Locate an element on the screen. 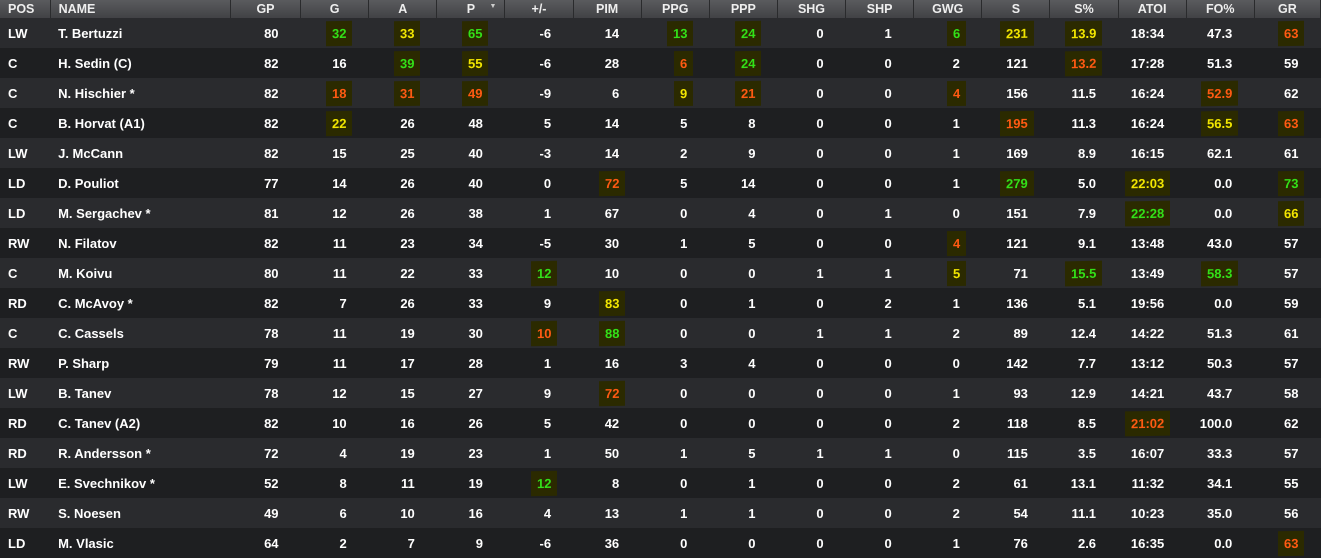  cell-pim: 50 is located at coordinates (607, 453).